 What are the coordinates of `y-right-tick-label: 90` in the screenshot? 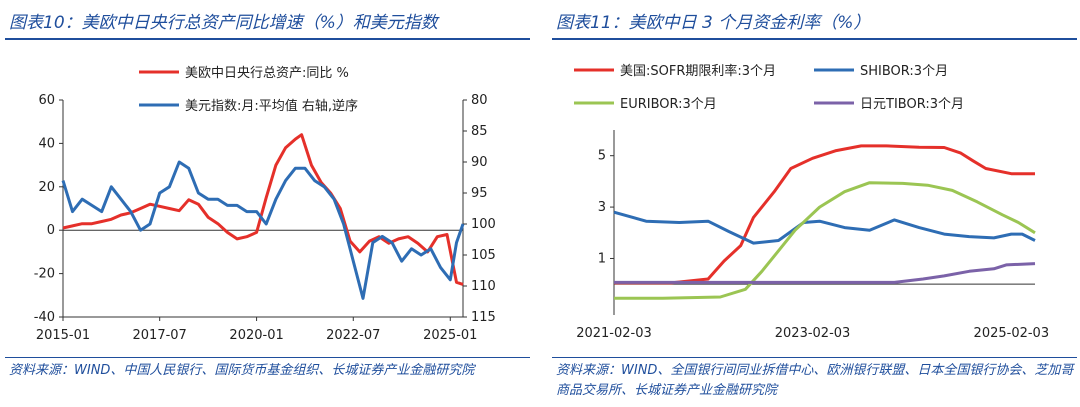 It's located at (479, 162).